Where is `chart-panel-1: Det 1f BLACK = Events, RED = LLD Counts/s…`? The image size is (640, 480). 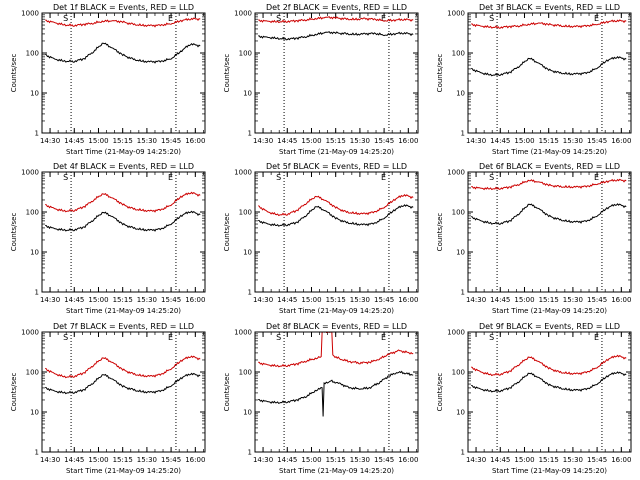 chart-panel-1: Det 1f BLACK = Events, RED = LLD Counts/s… is located at coordinates (108, 79).